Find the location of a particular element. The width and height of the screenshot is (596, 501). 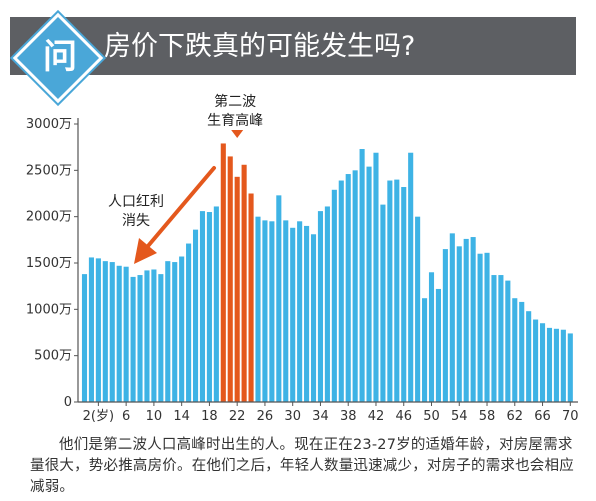

x-tick-label: 62 is located at coordinates (515, 416).